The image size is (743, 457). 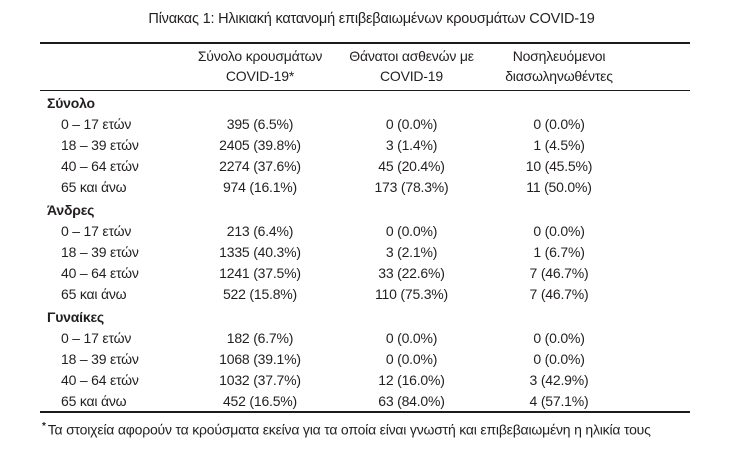 I want to click on cases-value: 2274 (37.6%), so click(x=260, y=166).